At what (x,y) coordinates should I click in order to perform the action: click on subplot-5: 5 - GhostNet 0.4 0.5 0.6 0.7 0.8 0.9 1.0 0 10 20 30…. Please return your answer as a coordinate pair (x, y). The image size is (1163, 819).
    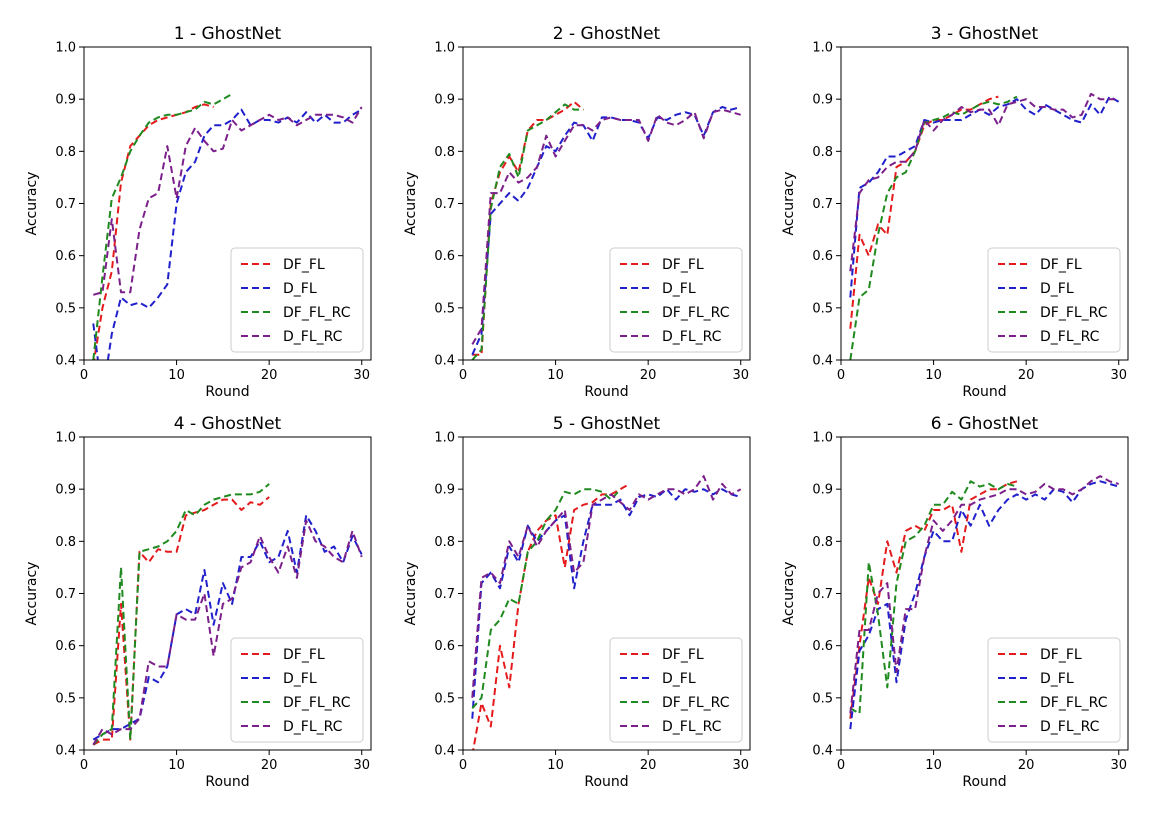
    Looking at the image, I should click on (577, 602).